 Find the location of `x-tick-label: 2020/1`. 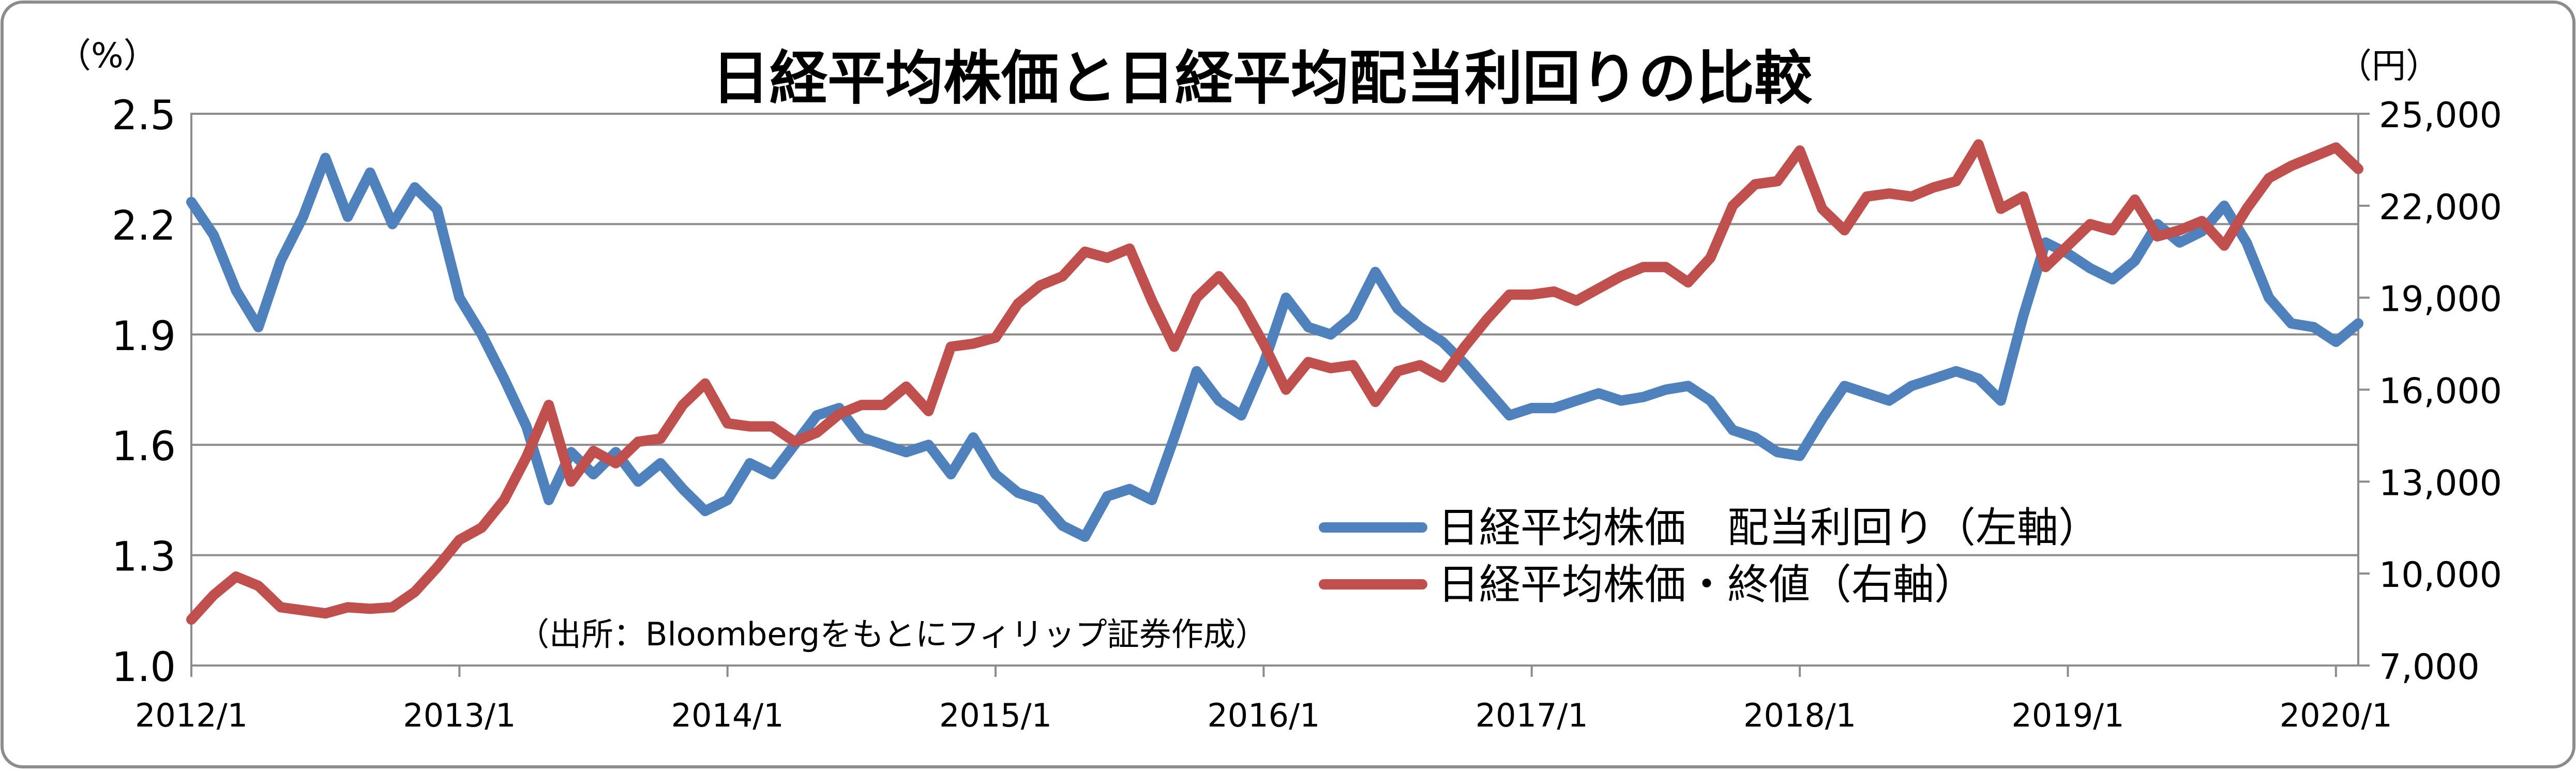

x-tick-label: 2020/1 is located at coordinates (2336, 715).